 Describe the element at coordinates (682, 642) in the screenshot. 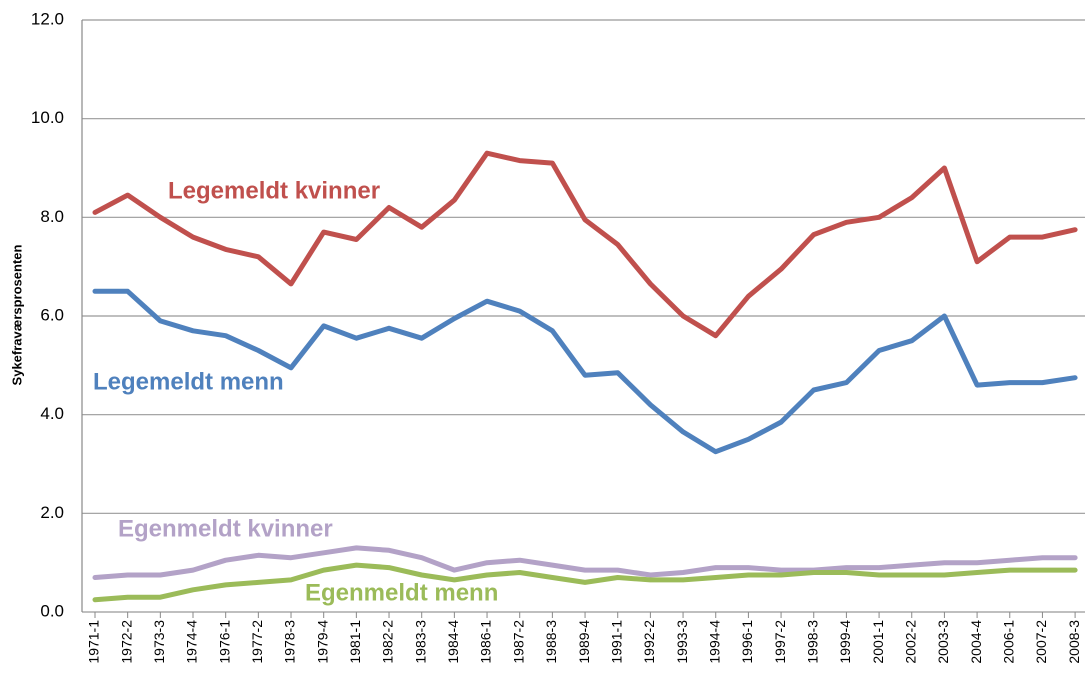

I see `x-tick-label: 1993-3` at that location.